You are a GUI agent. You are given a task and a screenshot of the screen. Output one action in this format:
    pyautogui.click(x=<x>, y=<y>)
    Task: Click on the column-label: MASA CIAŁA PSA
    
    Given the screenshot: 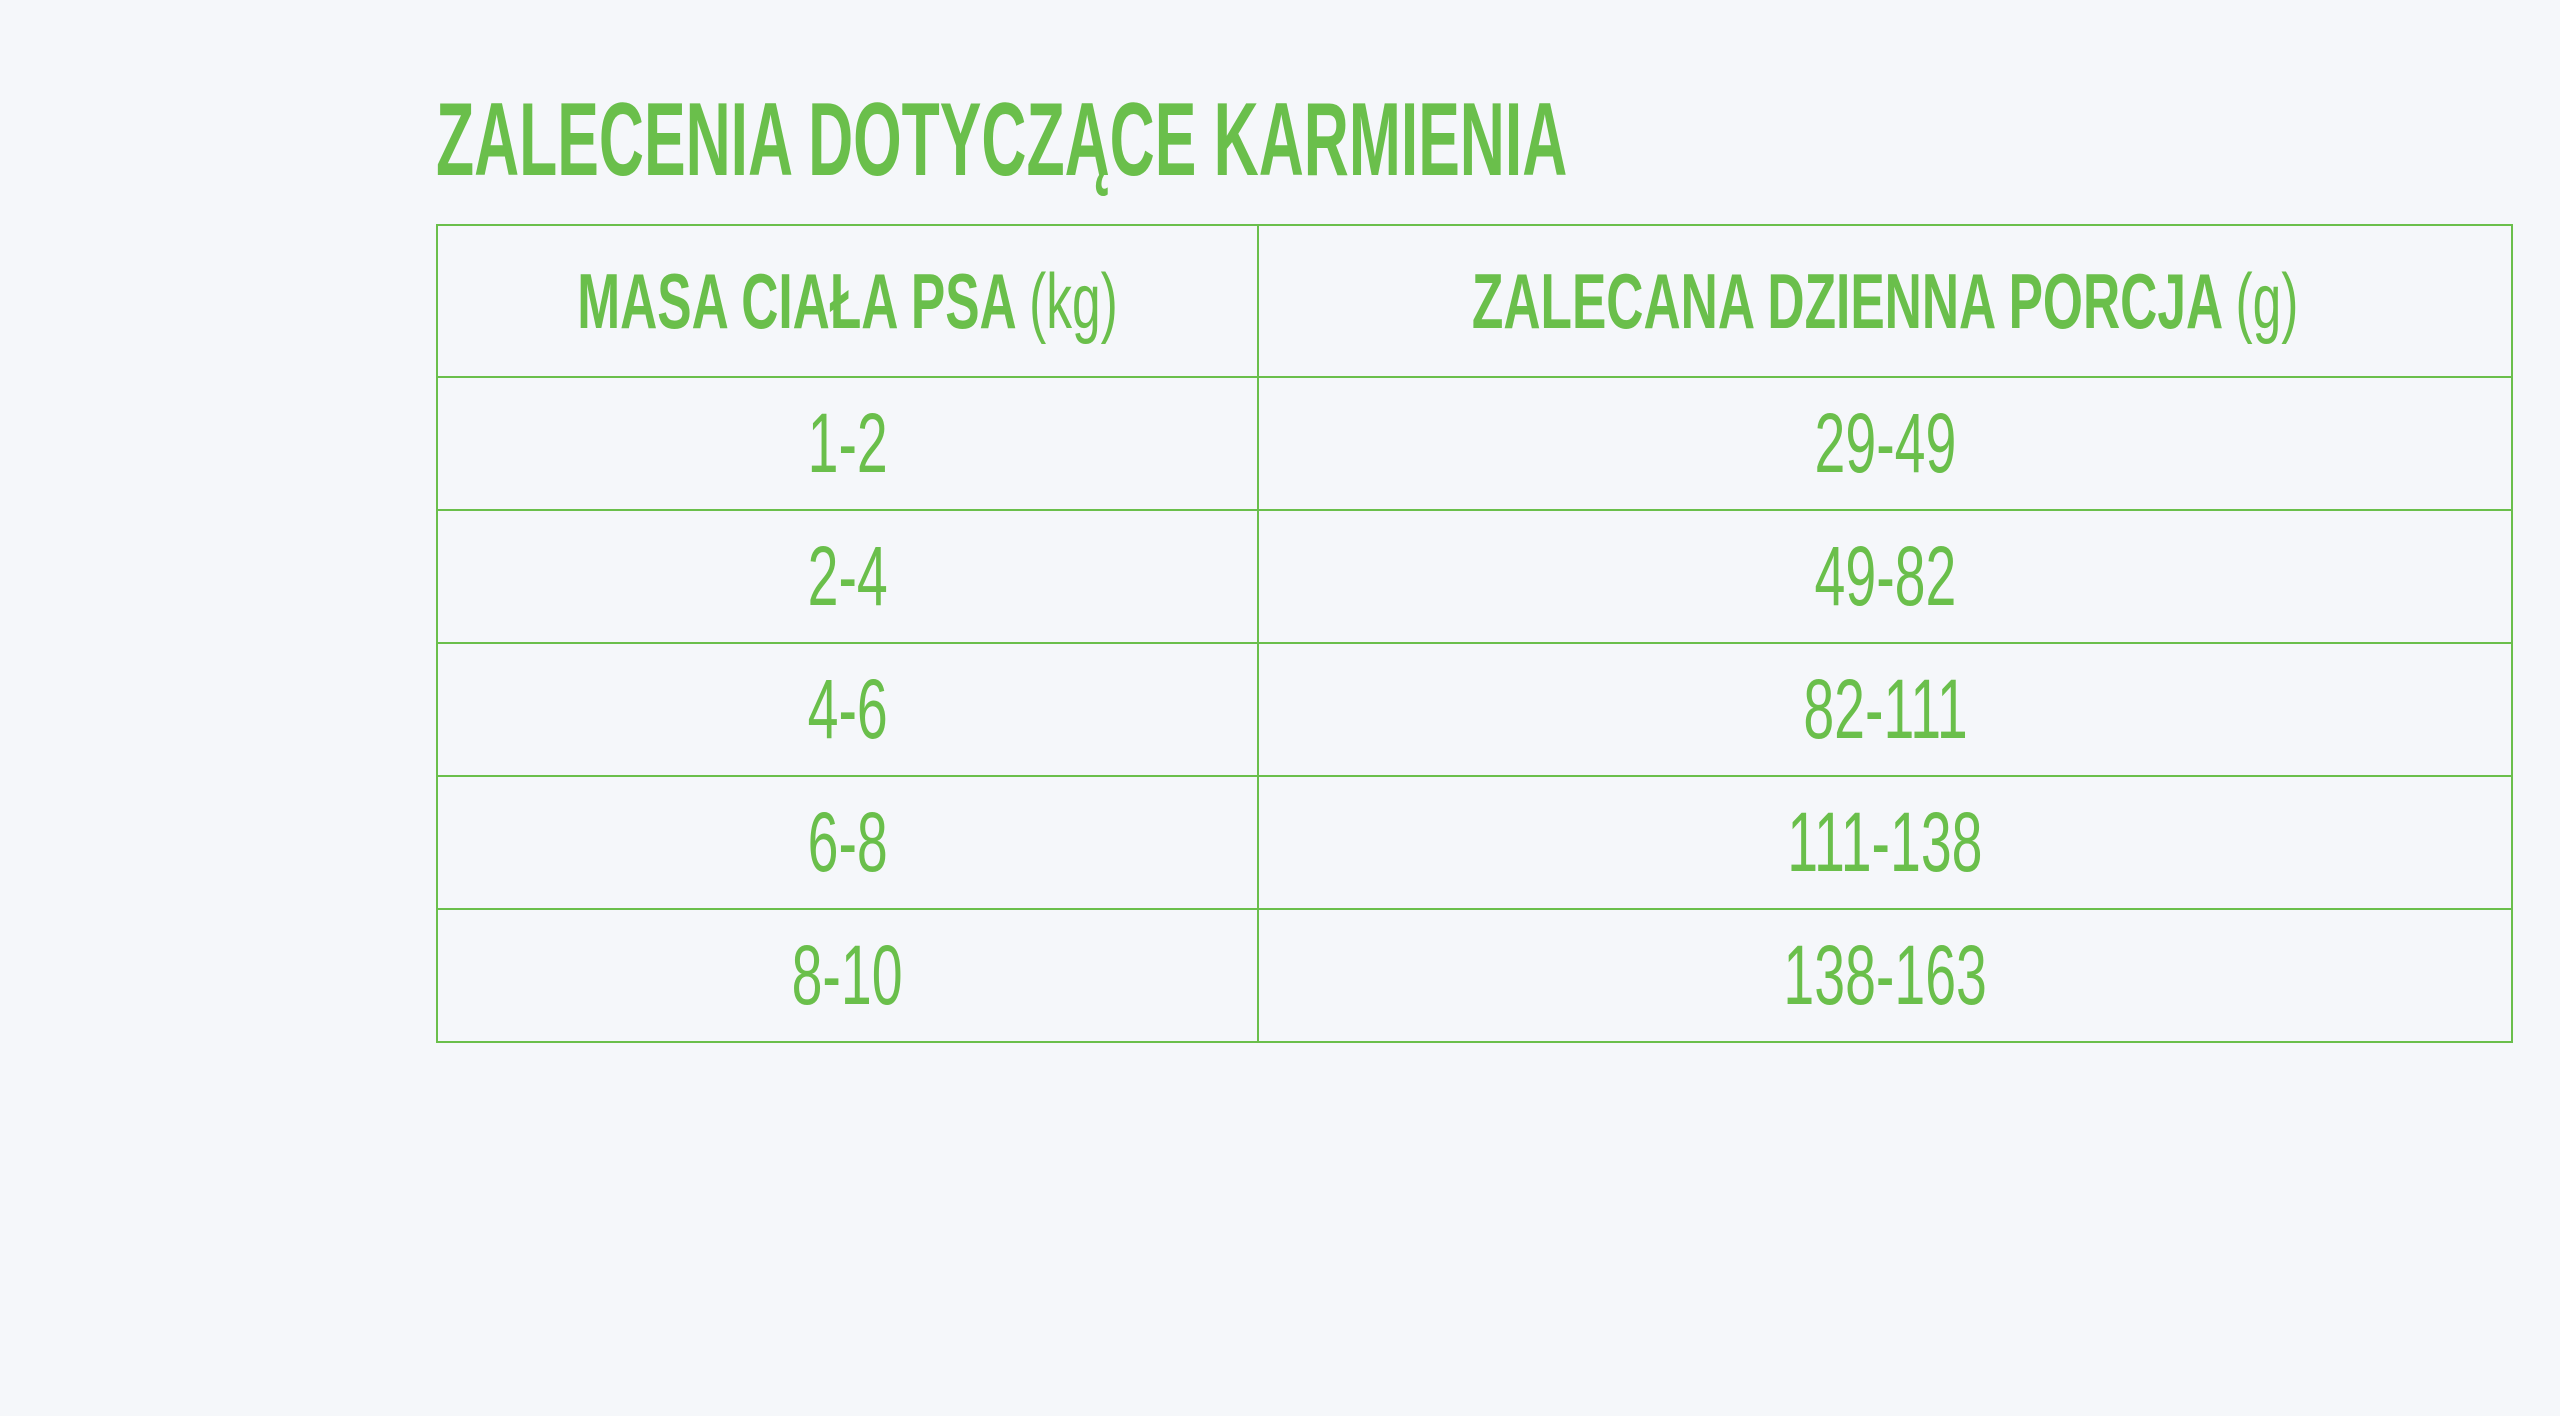 What is the action you would take?
    pyautogui.click(x=796, y=300)
    